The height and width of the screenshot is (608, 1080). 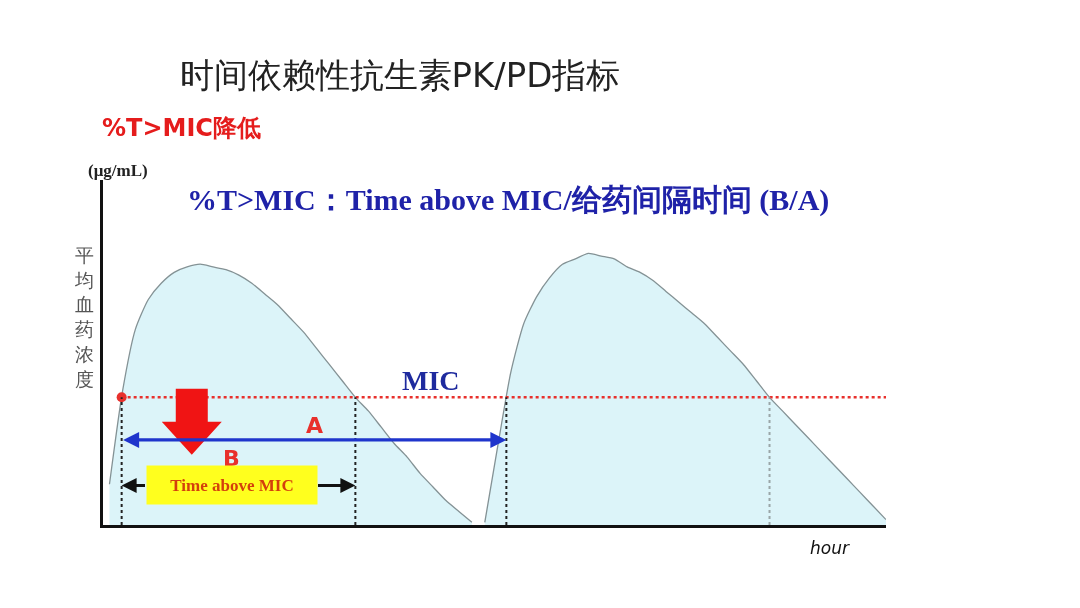 What do you see at coordinates (315, 425) in the screenshot?
I see `annotation: A` at bounding box center [315, 425].